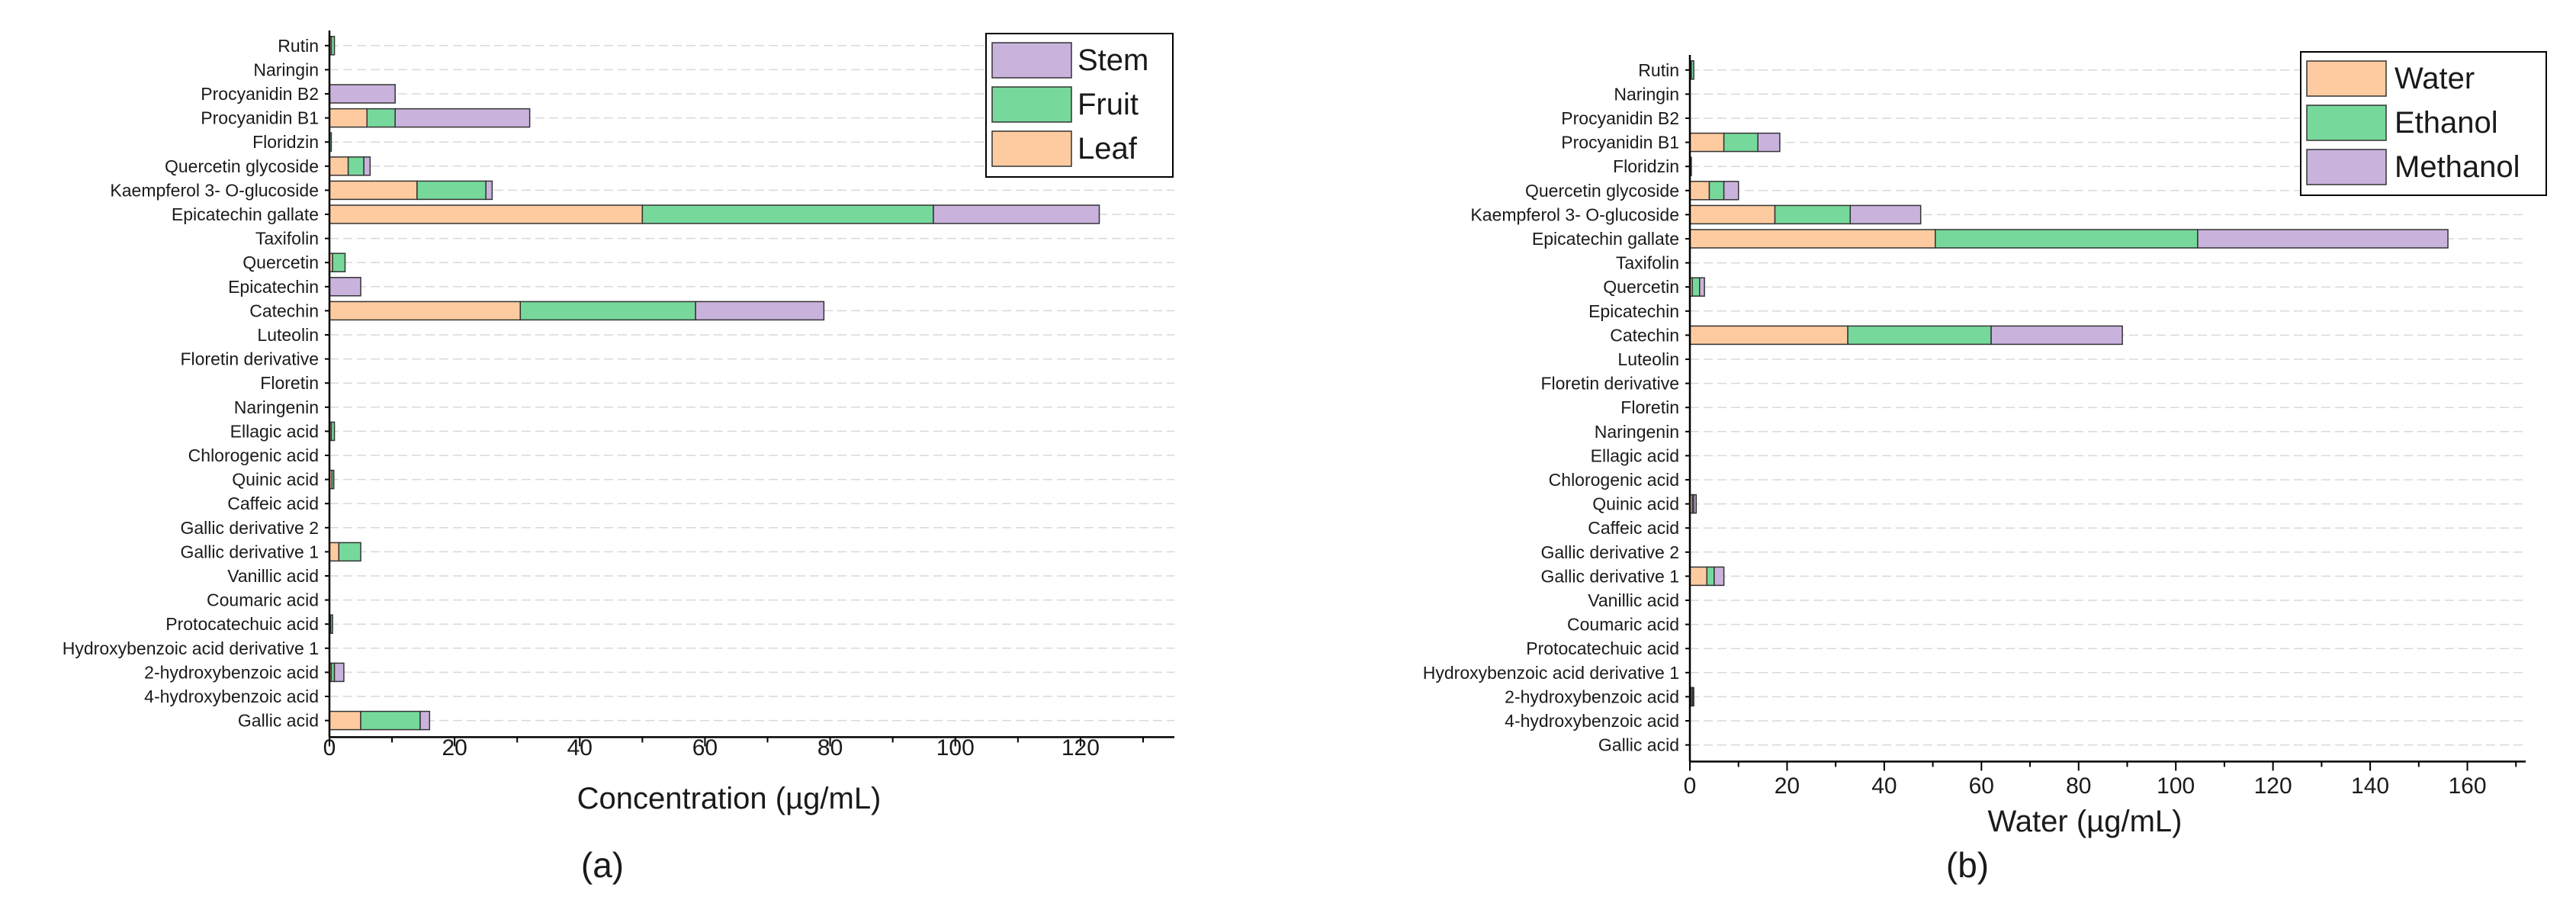  What do you see at coordinates (1113, 60) in the screenshot?
I see `legend-label-stem: Stem` at bounding box center [1113, 60].